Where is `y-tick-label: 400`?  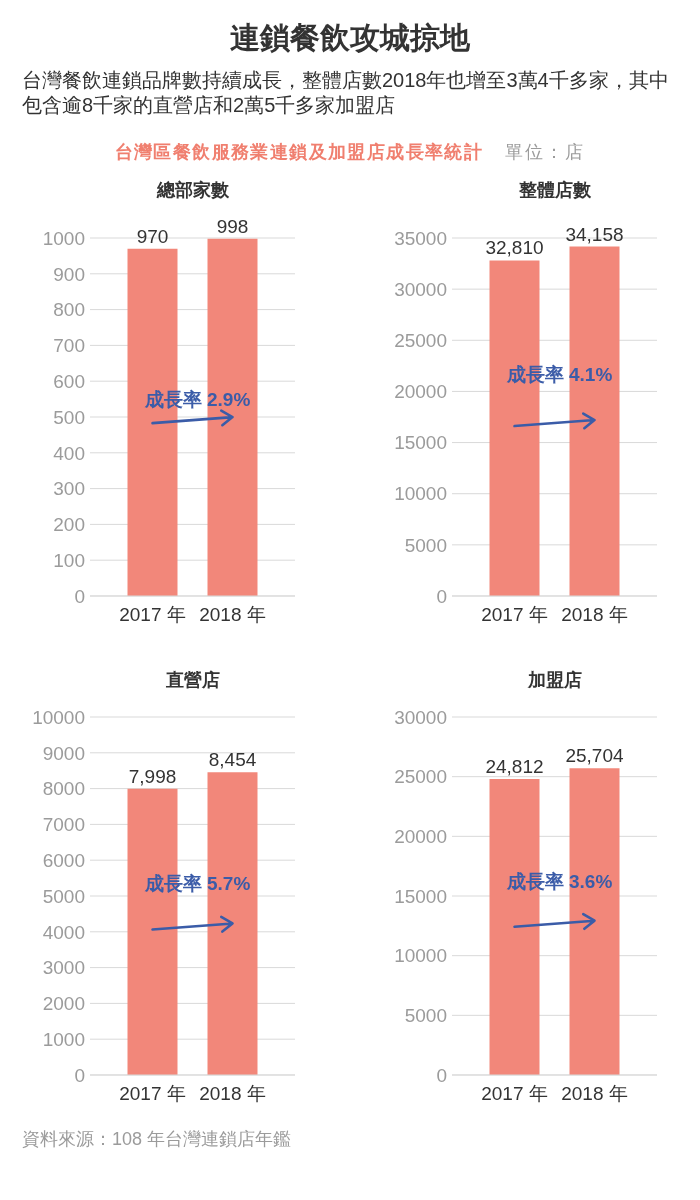
y-tick-label: 400 is located at coordinates (69, 453).